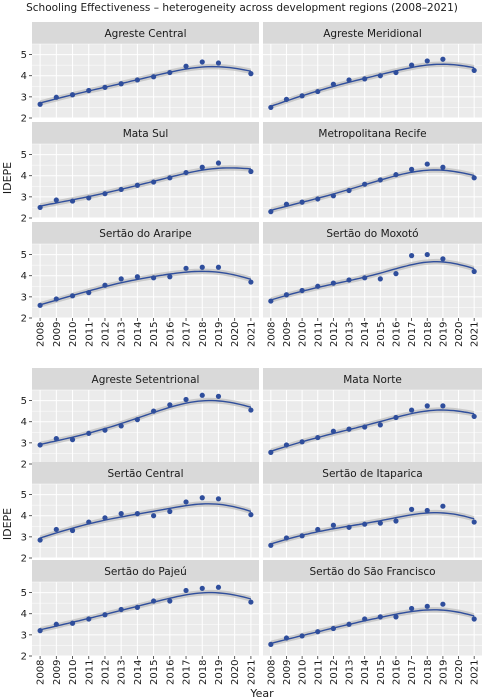 This screenshot has height=700, width=484. What do you see at coordinates (73, 672) in the screenshot?
I see `x-tick-label: 2010` at bounding box center [73, 672].